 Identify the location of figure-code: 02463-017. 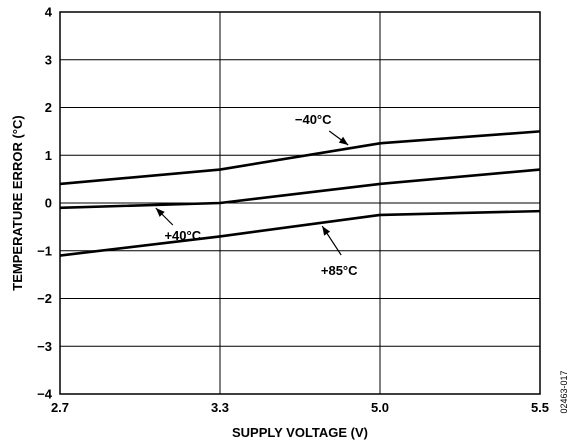
(564, 391).